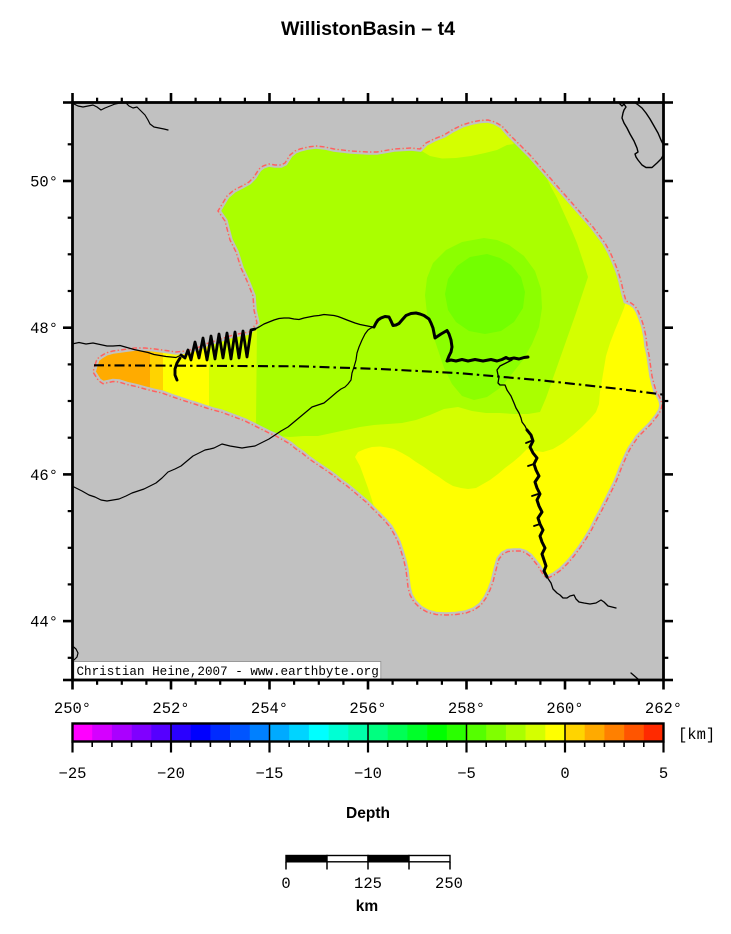  Describe the element at coordinates (170, 709) in the screenshot. I see `svg-text: 252°` at that location.